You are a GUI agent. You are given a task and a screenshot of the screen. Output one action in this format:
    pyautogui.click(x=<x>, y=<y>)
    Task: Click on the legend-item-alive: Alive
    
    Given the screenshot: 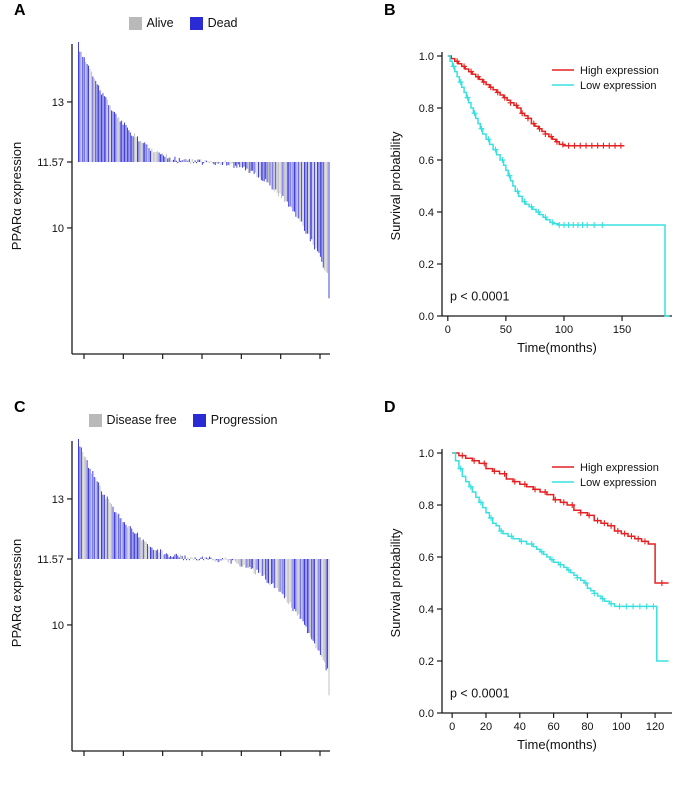 What is the action you would take?
    pyautogui.click(x=151, y=23)
    